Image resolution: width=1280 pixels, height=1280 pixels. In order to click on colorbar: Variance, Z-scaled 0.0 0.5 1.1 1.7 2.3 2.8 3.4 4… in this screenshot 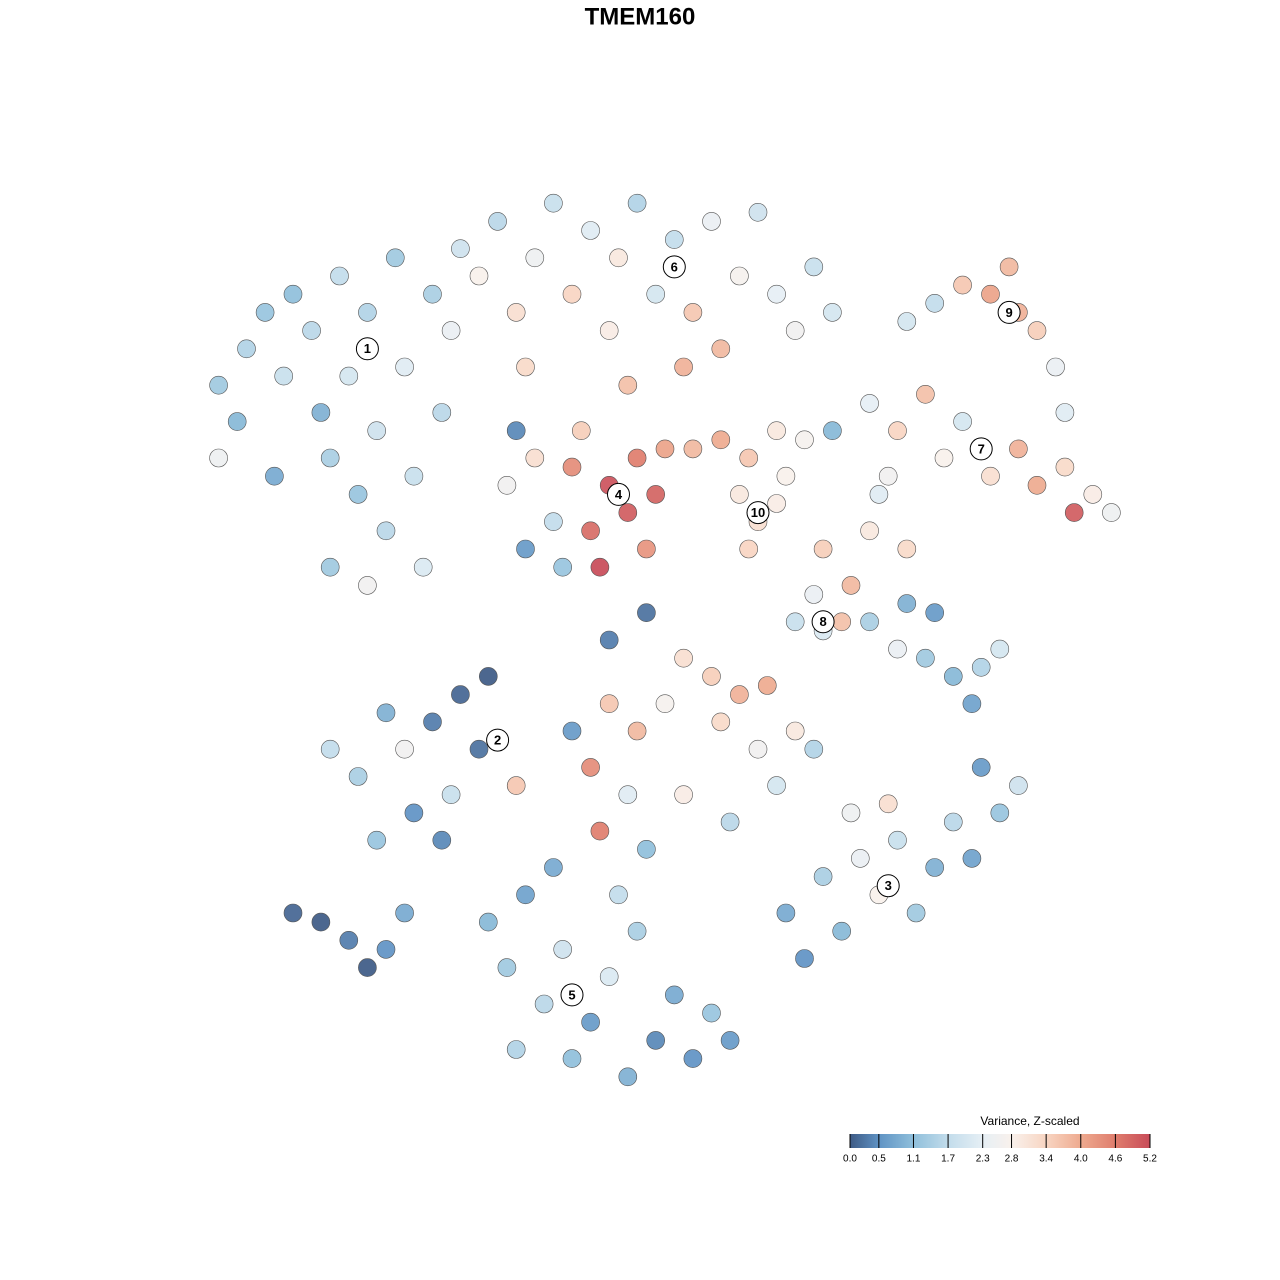, I will do `click(1000, 1139)`.